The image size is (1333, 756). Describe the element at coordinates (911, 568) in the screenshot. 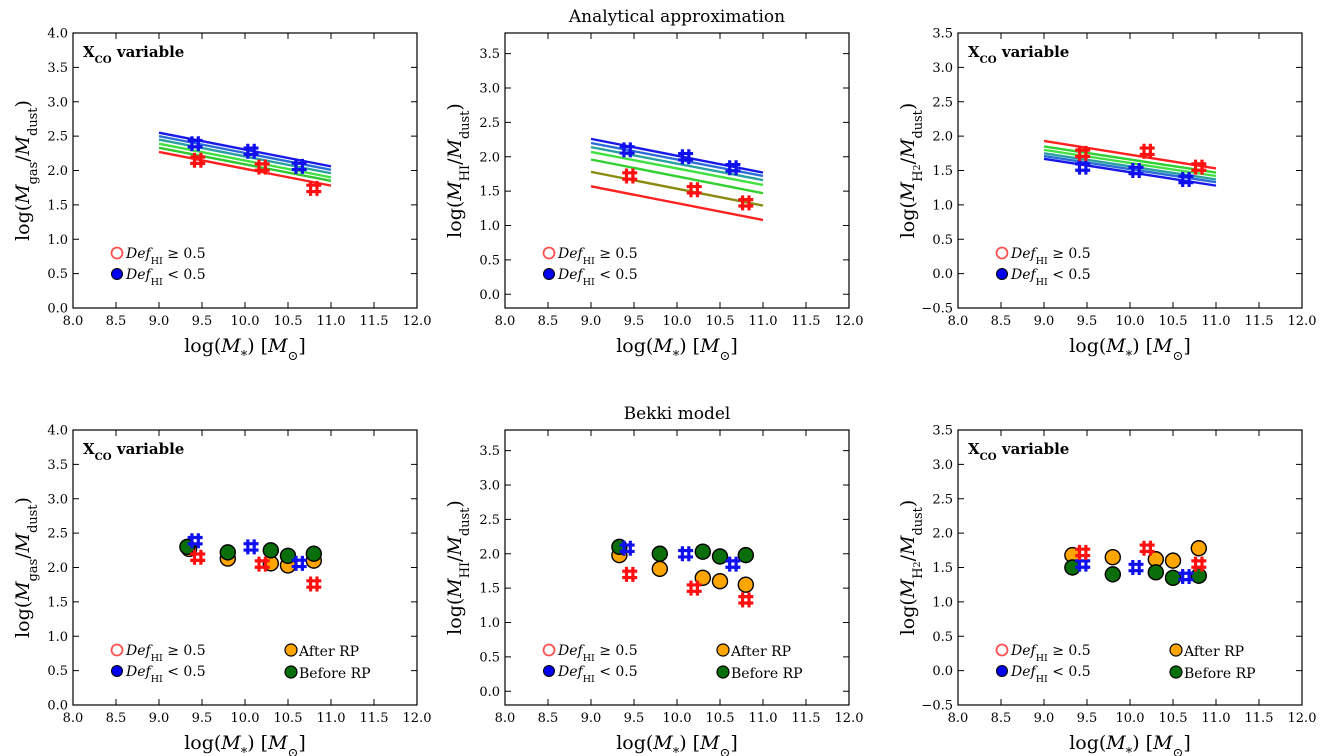

I see `y-axis-label: log(MH2​/Mdust)` at that location.